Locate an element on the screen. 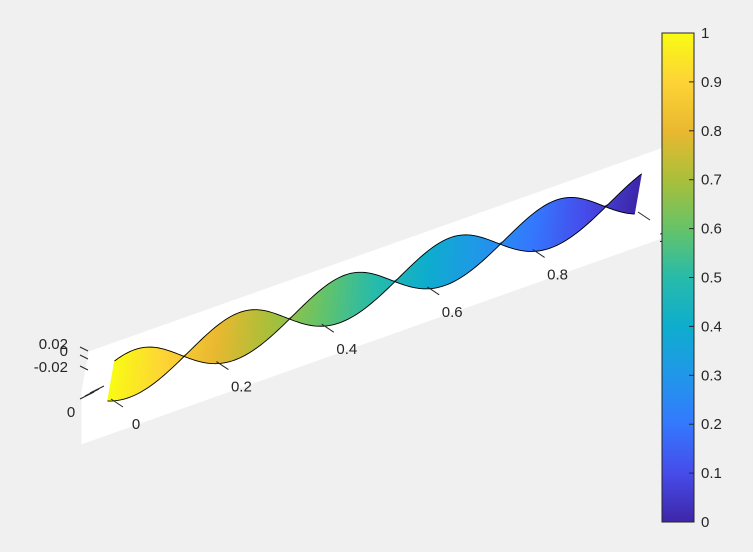 Image resolution: width=753 pixels, height=552 pixels. colorbar-tick-label: 0.5 is located at coordinates (711, 278).